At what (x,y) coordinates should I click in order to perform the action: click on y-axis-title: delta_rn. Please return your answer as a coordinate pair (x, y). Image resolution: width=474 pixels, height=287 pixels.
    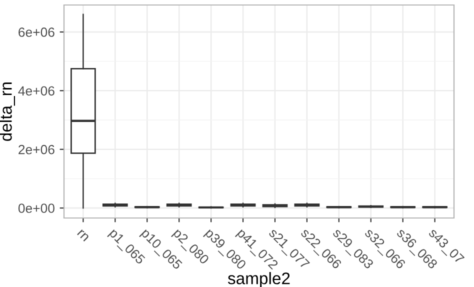
    Looking at the image, I should click on (7, 111).